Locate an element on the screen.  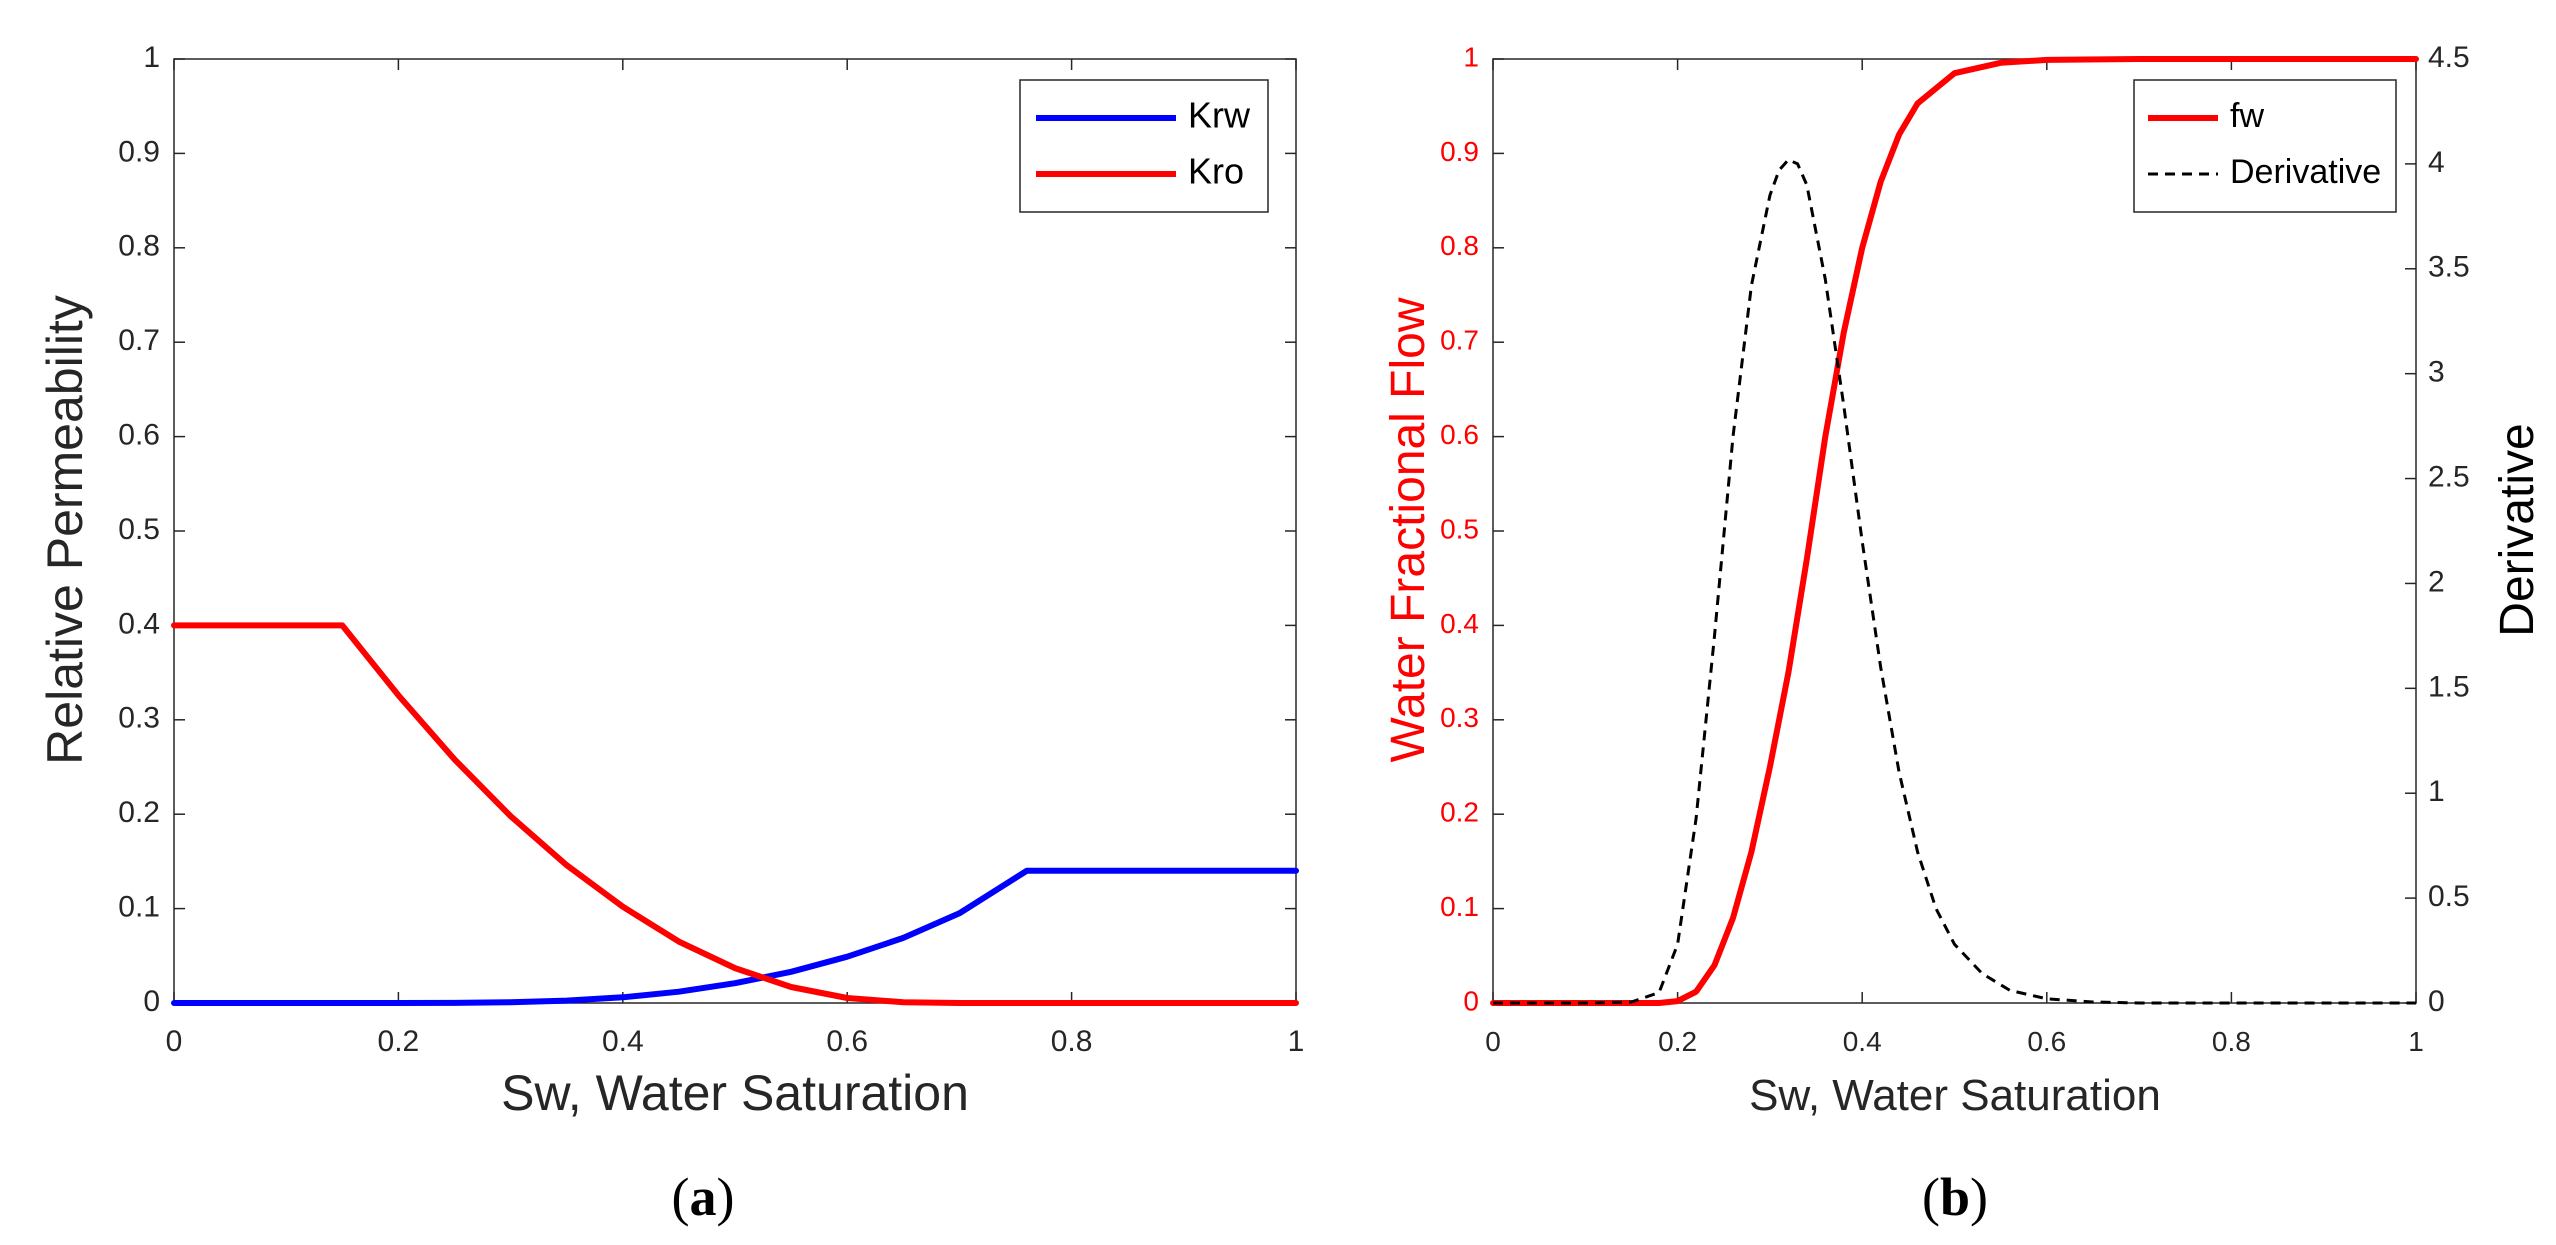
y2-tick-label: 3.5 is located at coordinates (2449, 267).